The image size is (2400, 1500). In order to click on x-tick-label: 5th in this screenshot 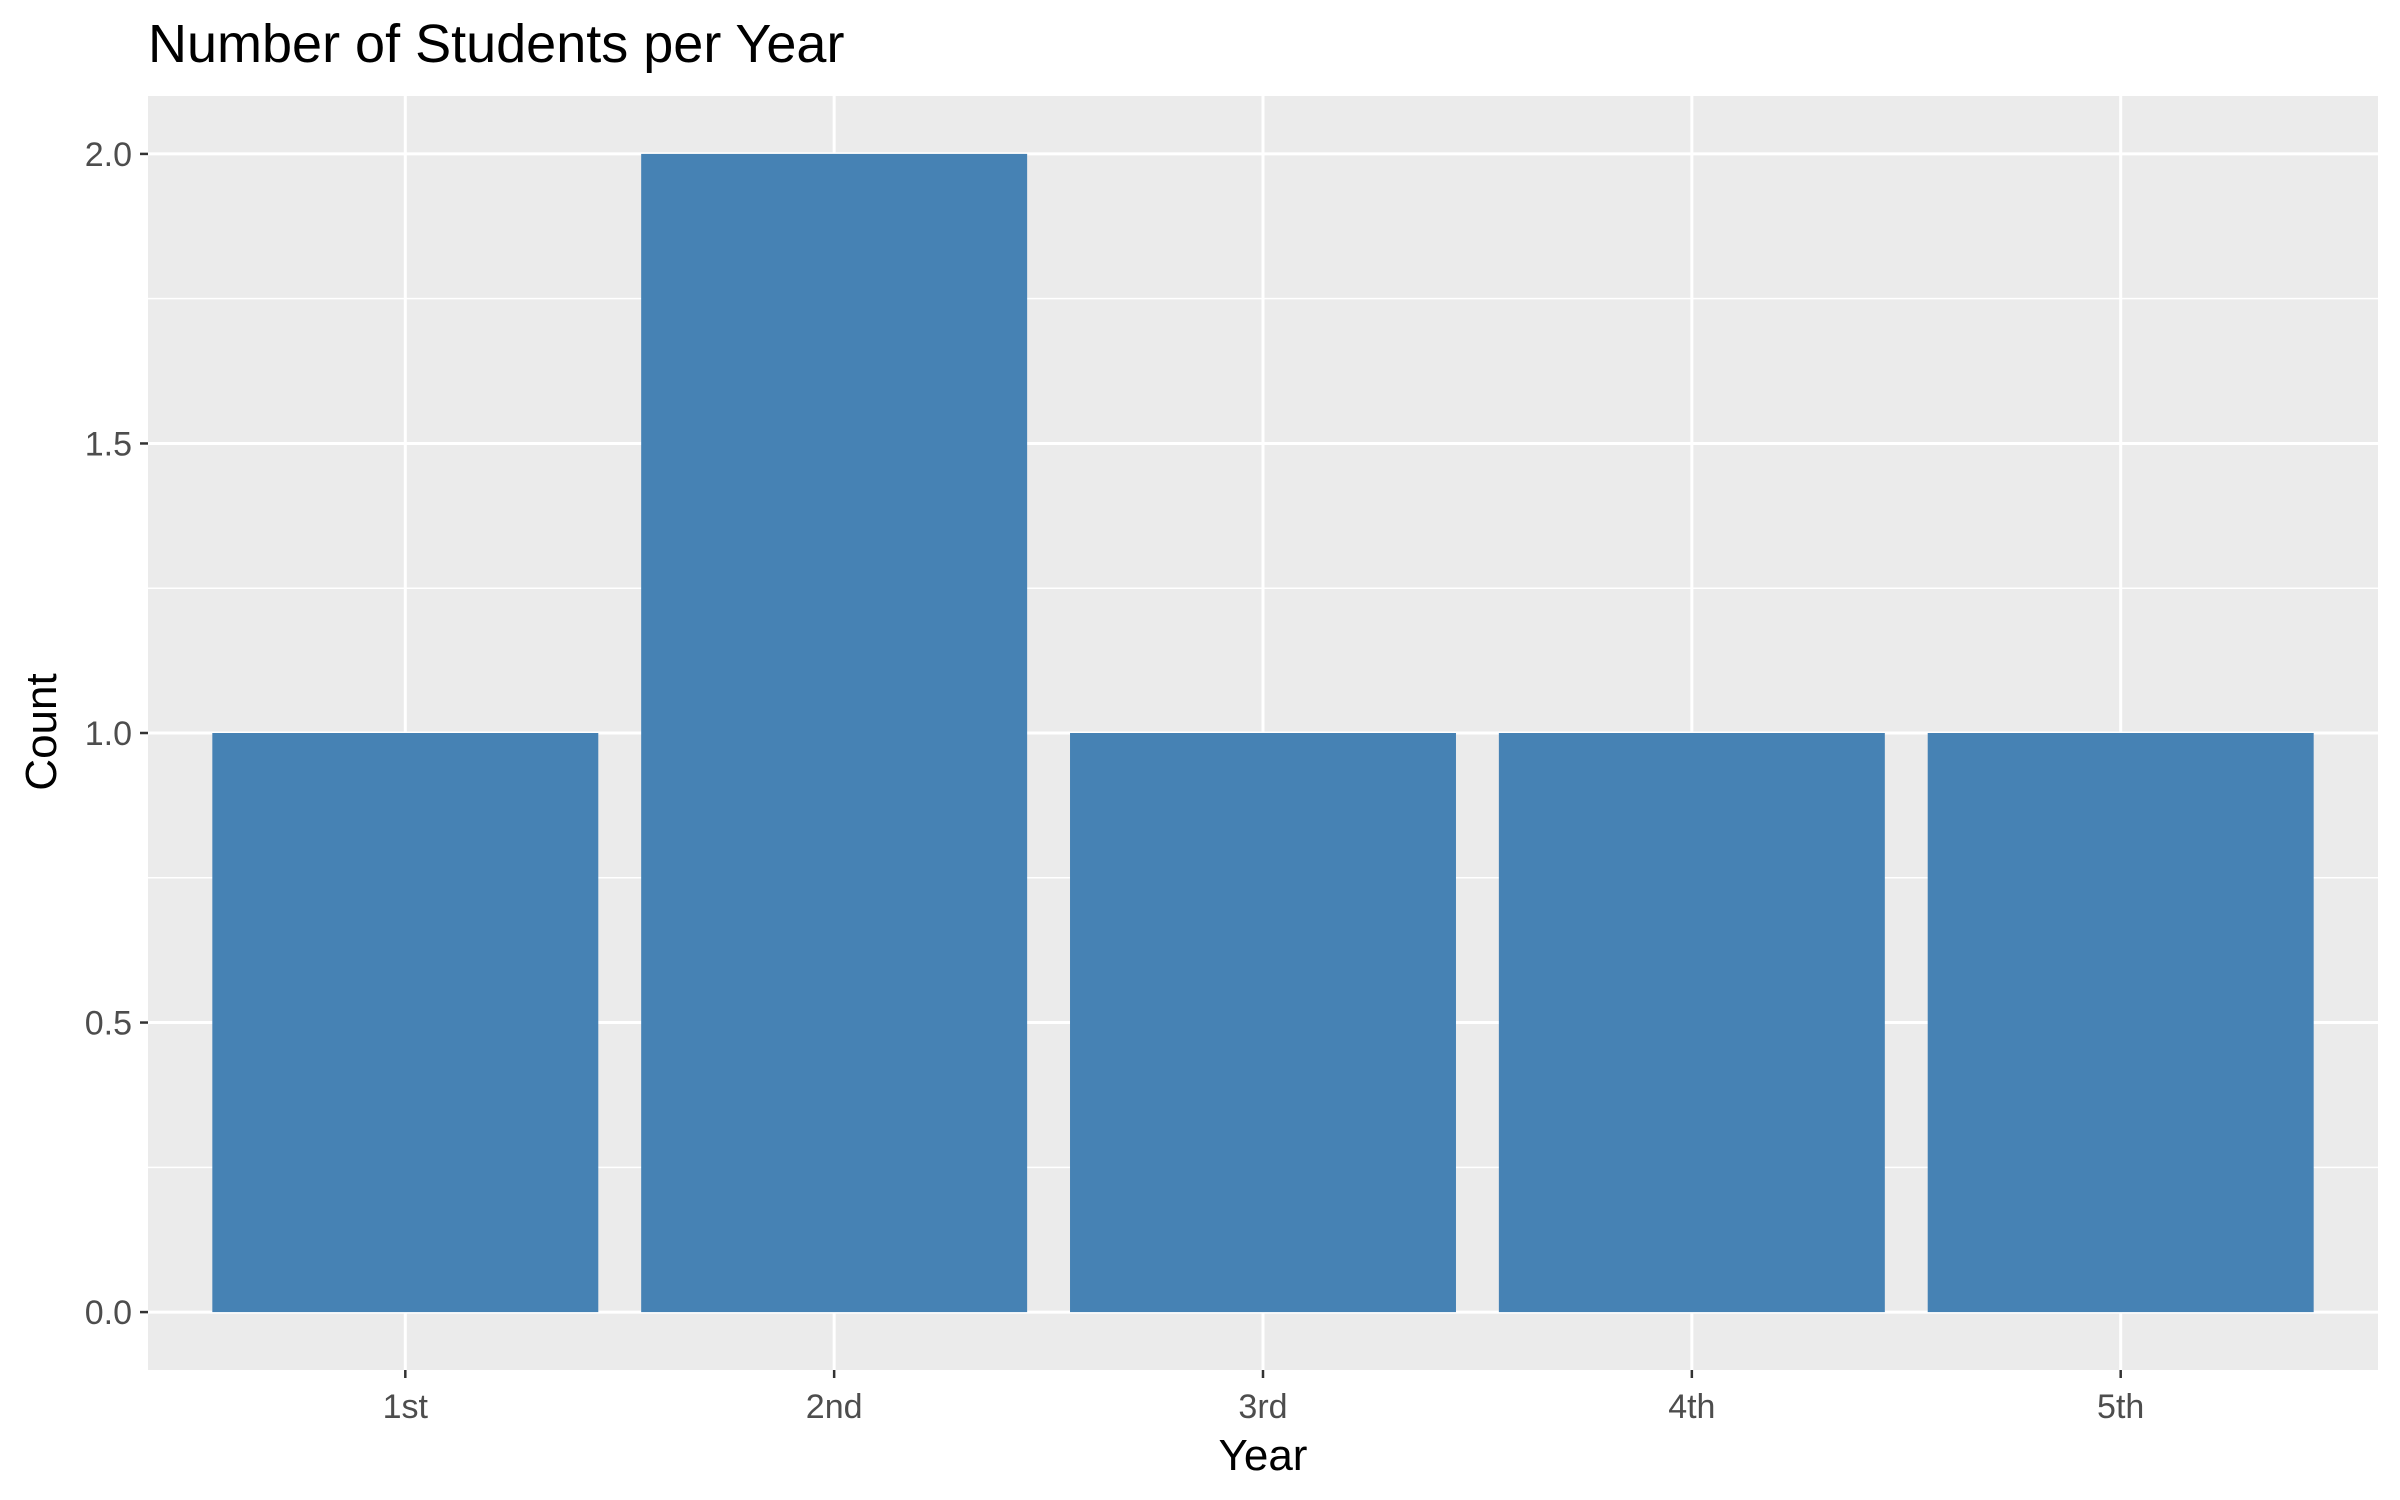, I will do `click(2120, 1407)`.